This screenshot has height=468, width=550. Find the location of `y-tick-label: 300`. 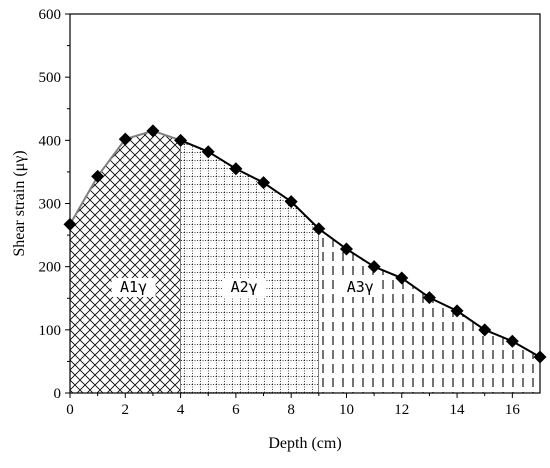

y-tick-label: 300 is located at coordinates (50, 205).